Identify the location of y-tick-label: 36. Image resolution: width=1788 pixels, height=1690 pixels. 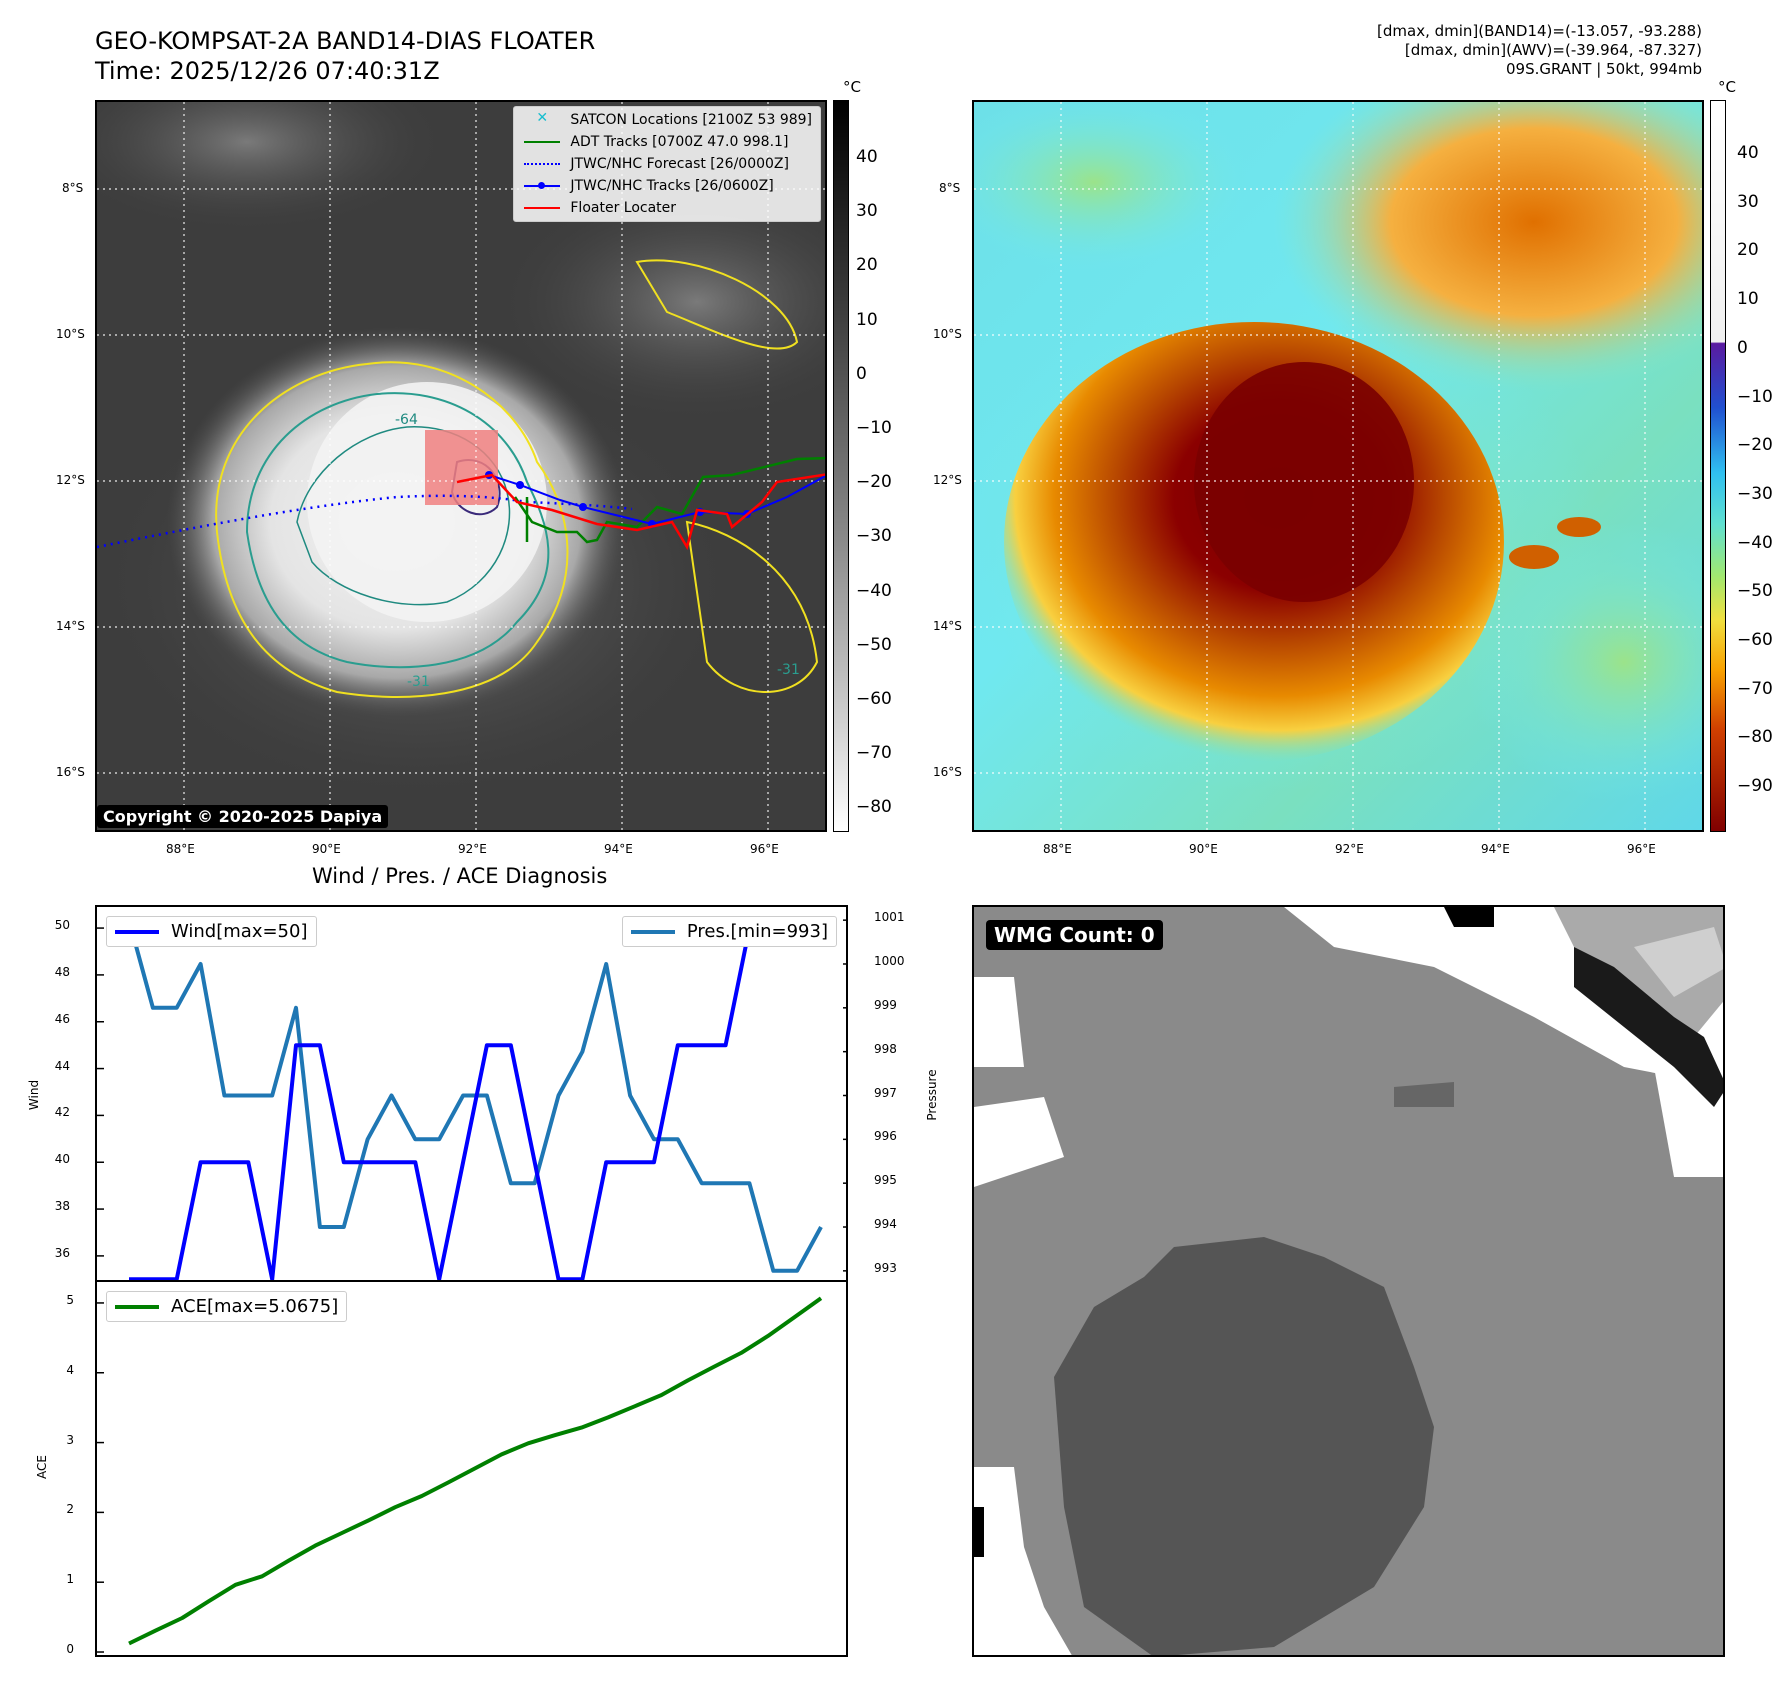
(62, 1252).